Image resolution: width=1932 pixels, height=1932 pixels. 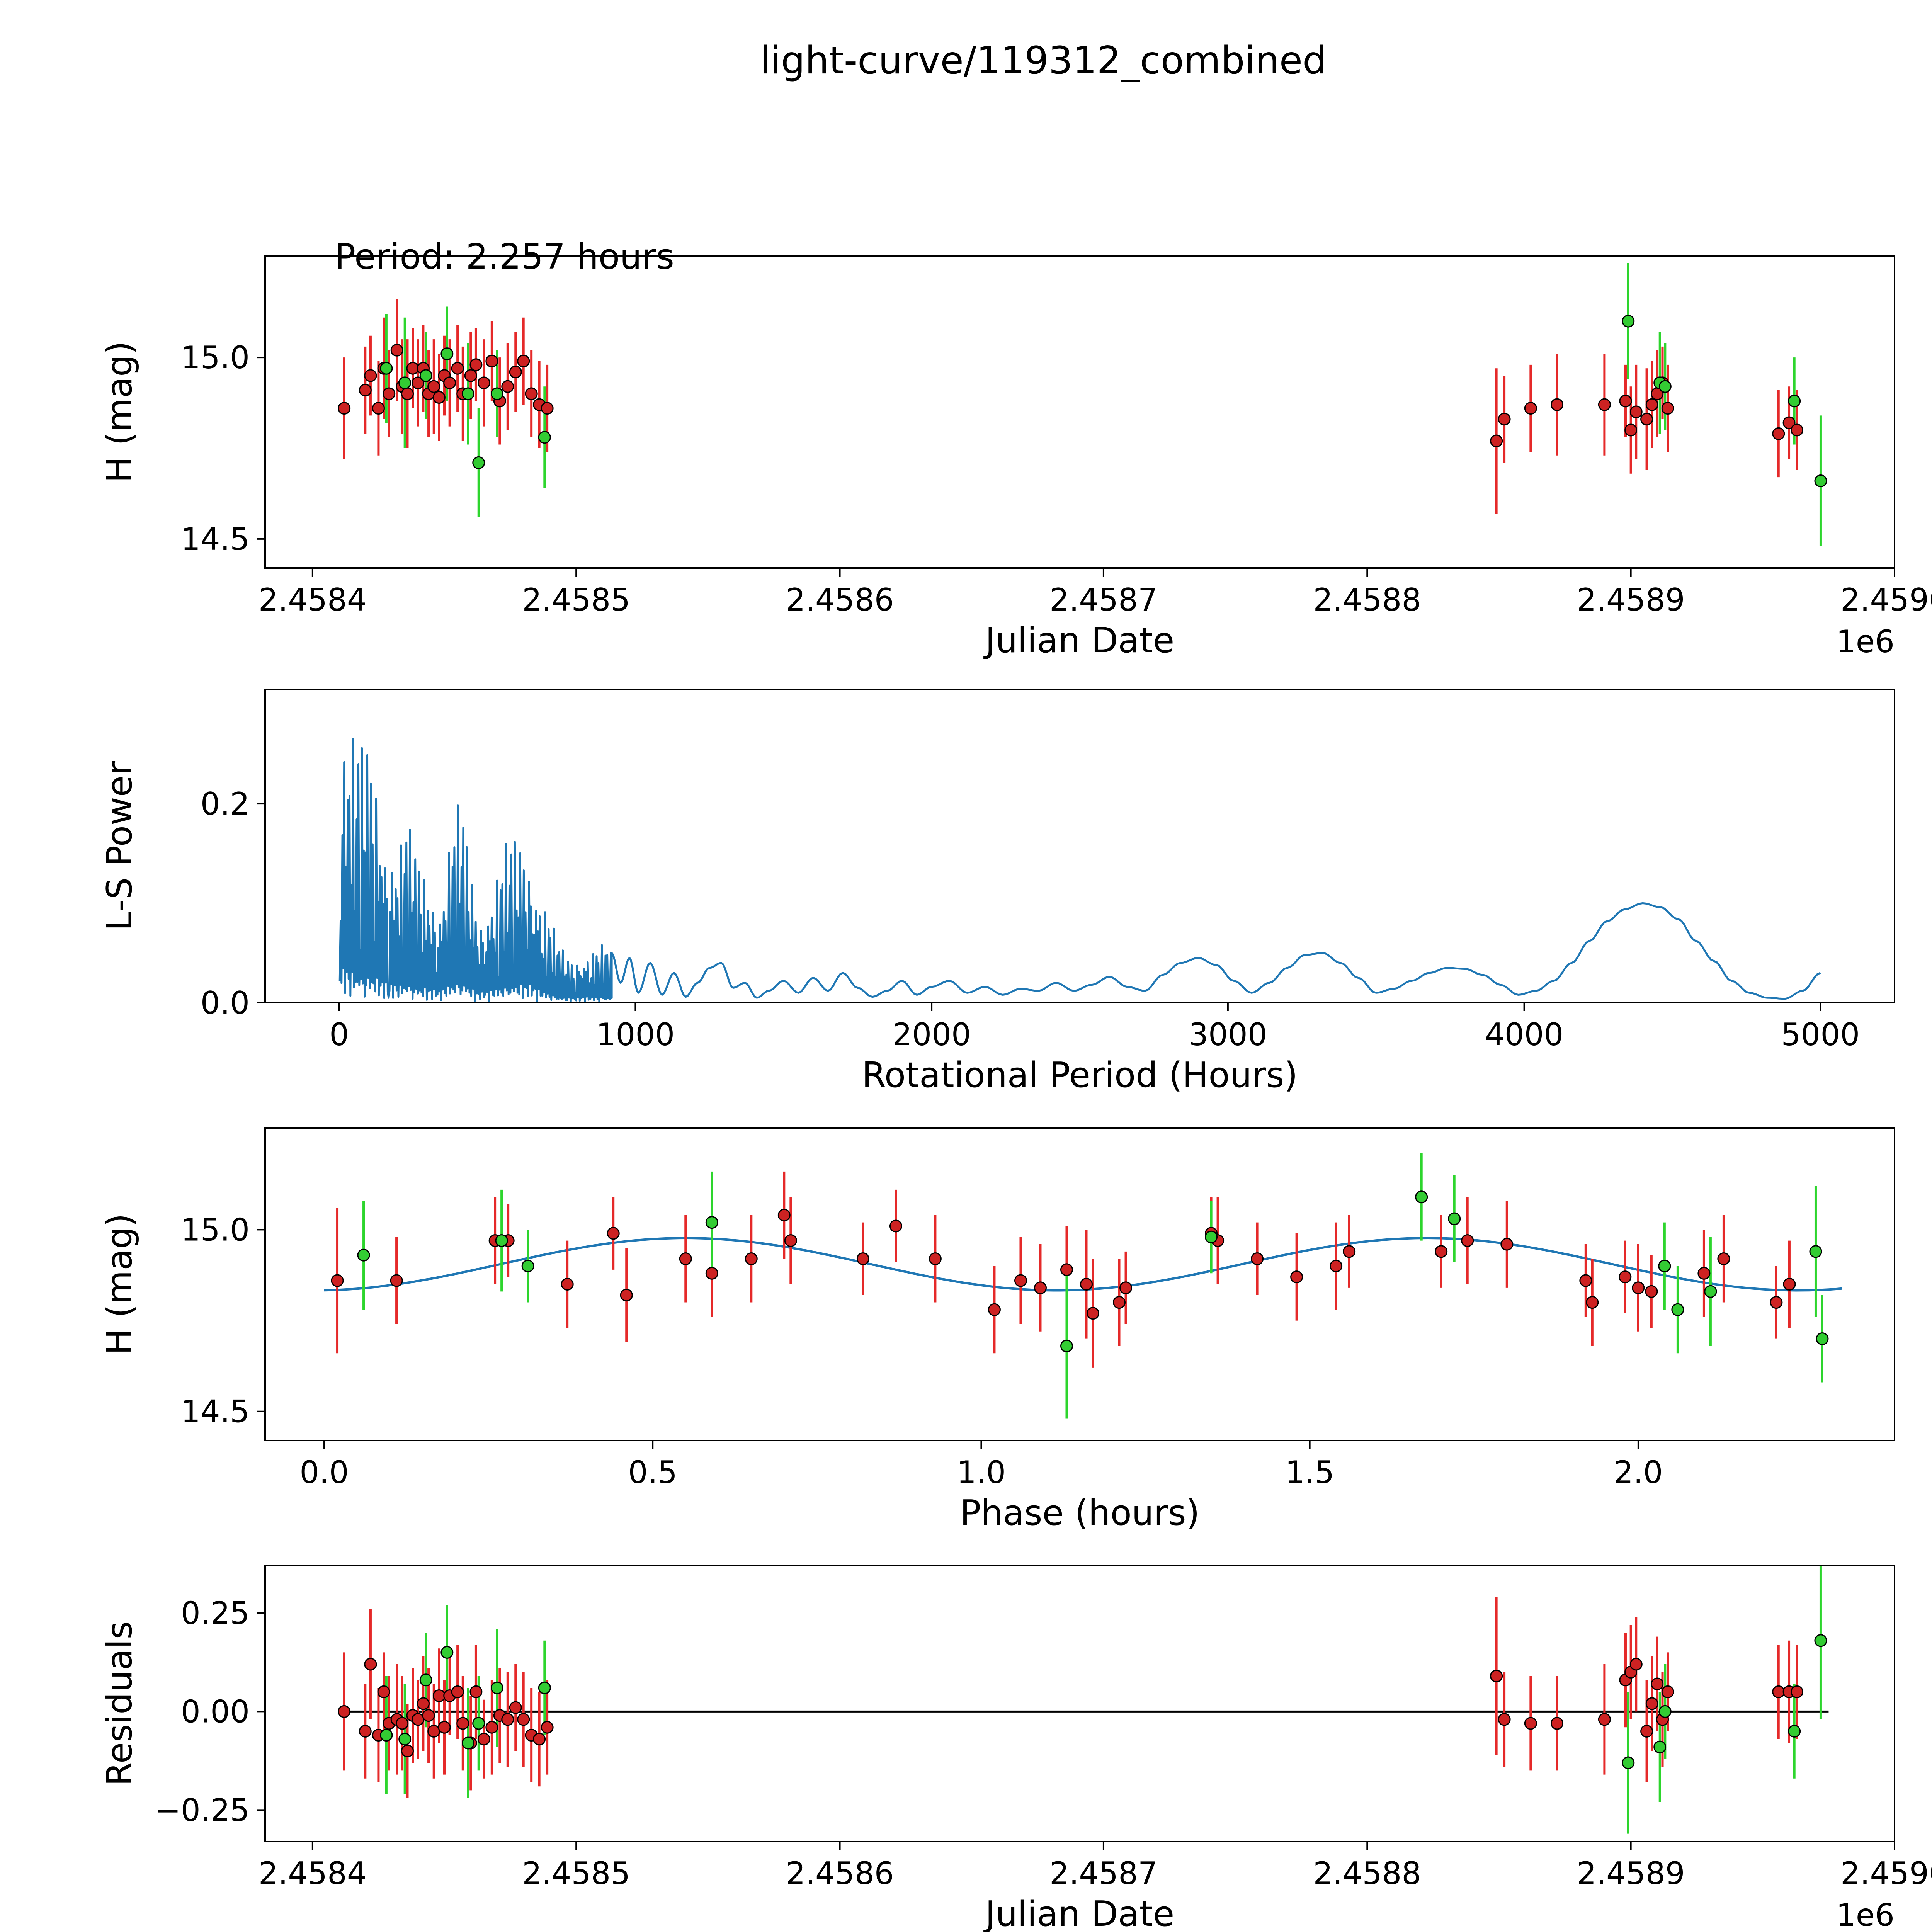 What do you see at coordinates (1043, 61) in the screenshot?
I see `figure-title: light-curve/119312_combined` at bounding box center [1043, 61].